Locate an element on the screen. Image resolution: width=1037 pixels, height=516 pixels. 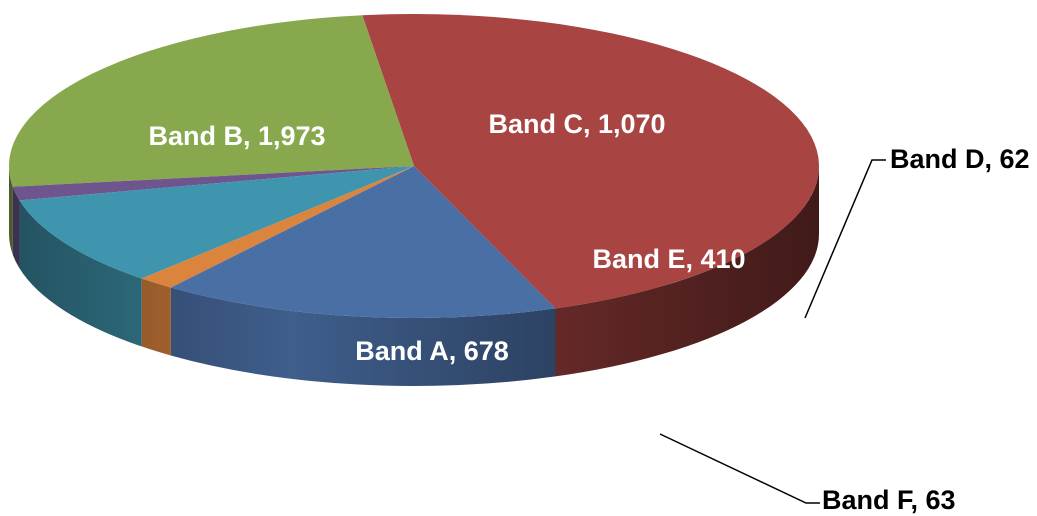
leader-line-band-d is located at coordinates (845, 239).